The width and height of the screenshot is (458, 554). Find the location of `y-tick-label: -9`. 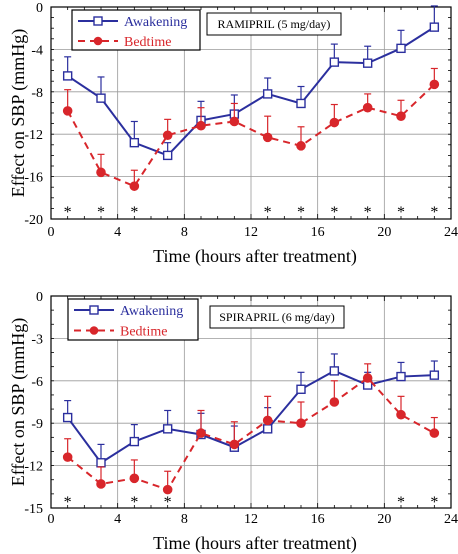

y-tick-label: -9 is located at coordinates (37, 424).